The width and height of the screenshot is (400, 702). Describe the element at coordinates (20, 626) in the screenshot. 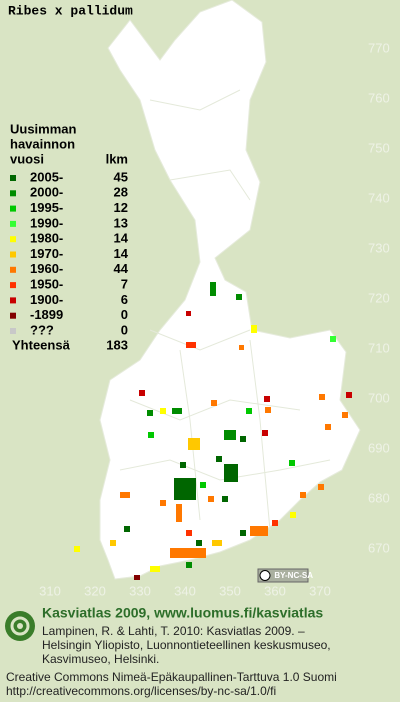

I see `logo` at that location.